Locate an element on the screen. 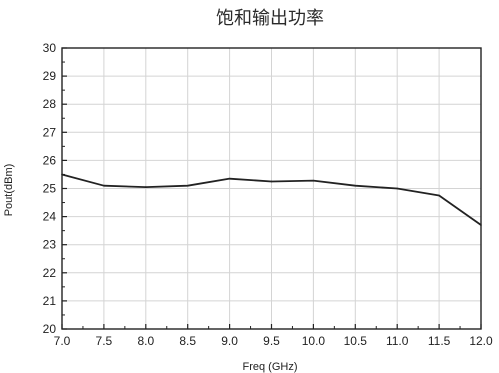  chart-title: 饱和输出功率 is located at coordinates (270, 18).